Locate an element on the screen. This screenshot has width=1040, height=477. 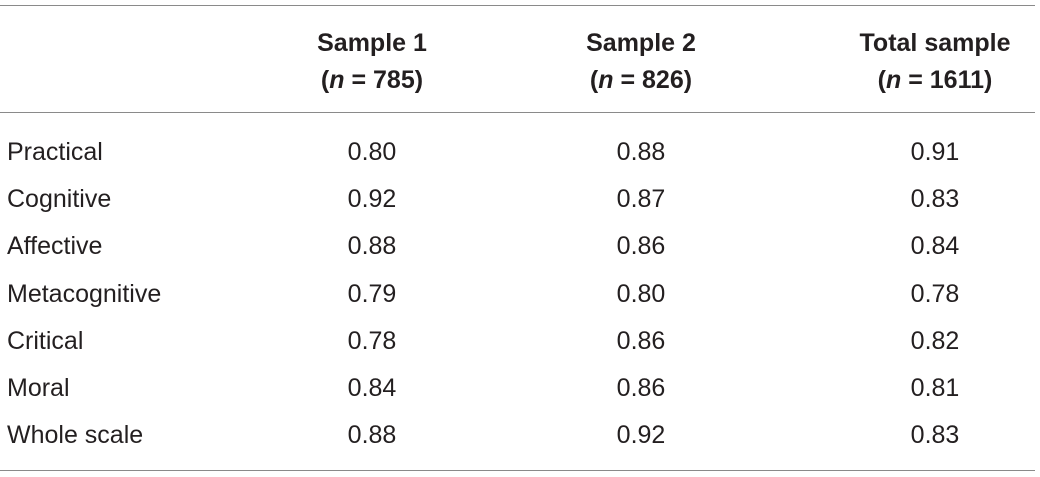
row-label: Critical is located at coordinates (45, 340).